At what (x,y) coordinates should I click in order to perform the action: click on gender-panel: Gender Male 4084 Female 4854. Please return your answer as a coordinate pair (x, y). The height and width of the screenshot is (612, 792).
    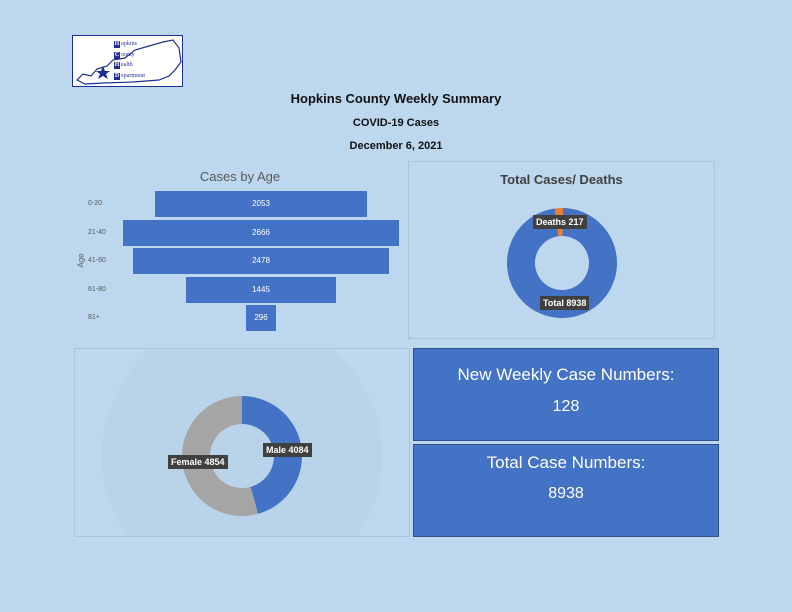
    Looking at the image, I should click on (242, 442).